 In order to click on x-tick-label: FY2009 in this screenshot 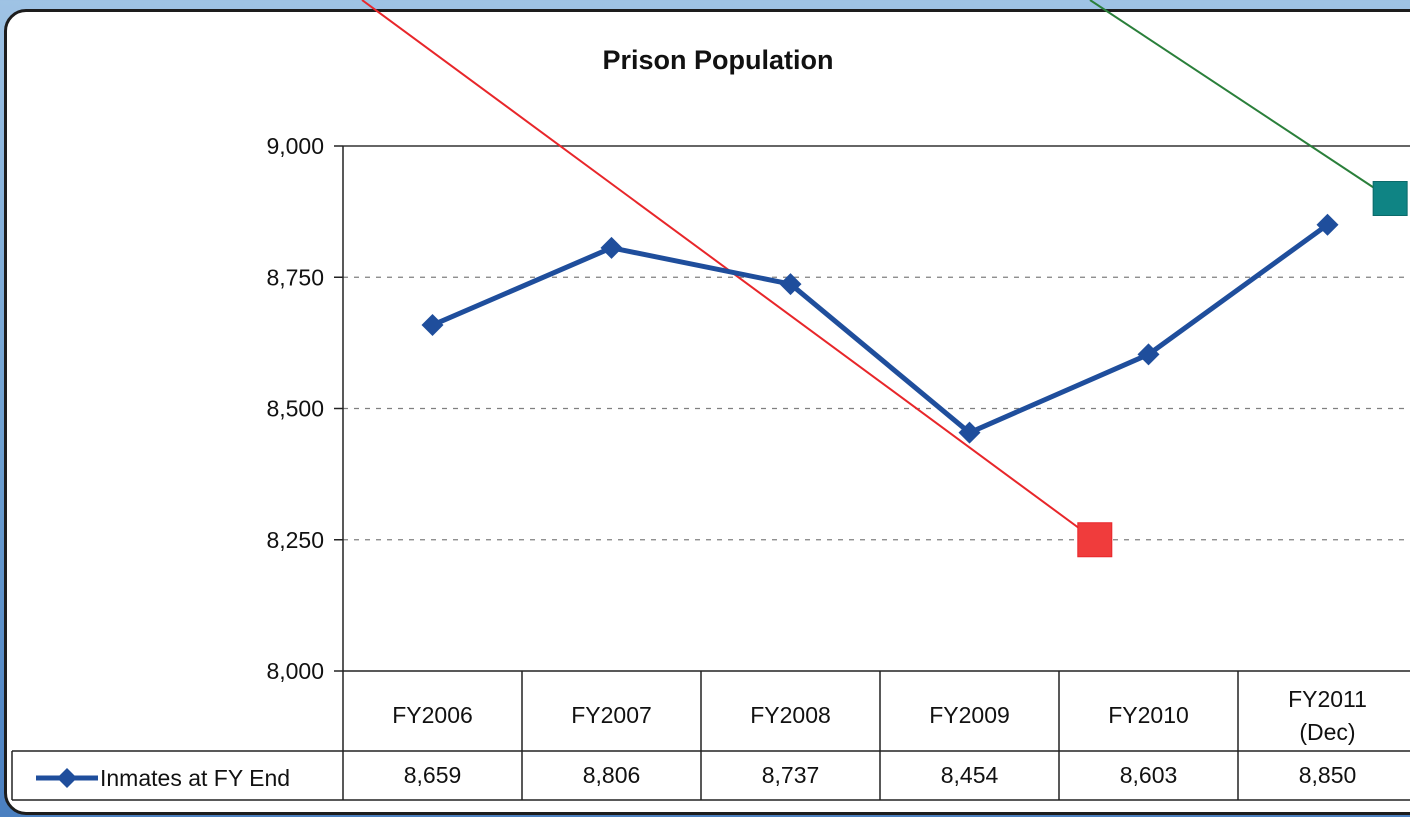, I will do `click(969, 715)`.